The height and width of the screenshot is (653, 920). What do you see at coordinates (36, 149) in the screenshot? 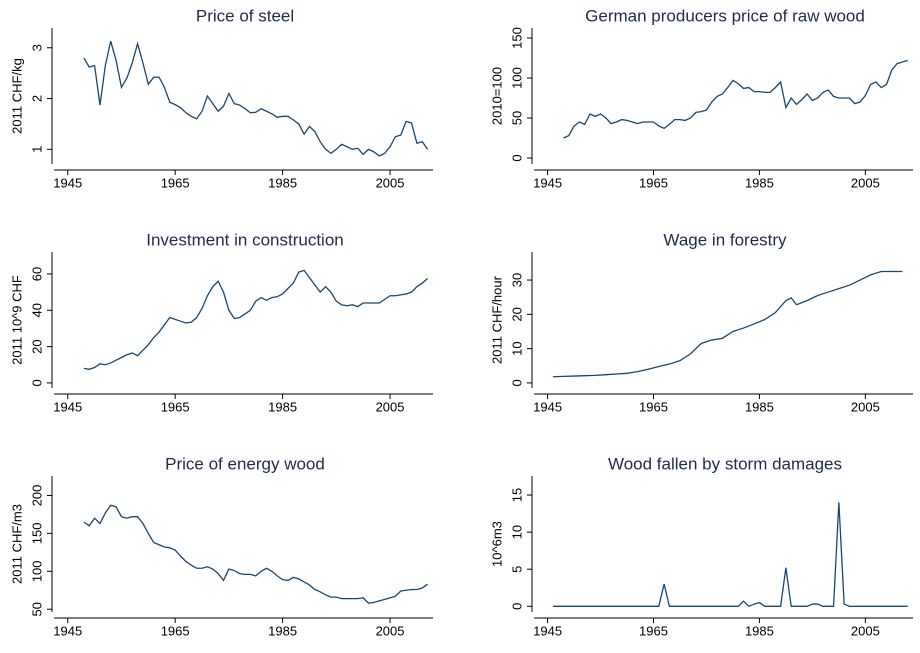
I see `y-tick-label: 1` at bounding box center [36, 149].